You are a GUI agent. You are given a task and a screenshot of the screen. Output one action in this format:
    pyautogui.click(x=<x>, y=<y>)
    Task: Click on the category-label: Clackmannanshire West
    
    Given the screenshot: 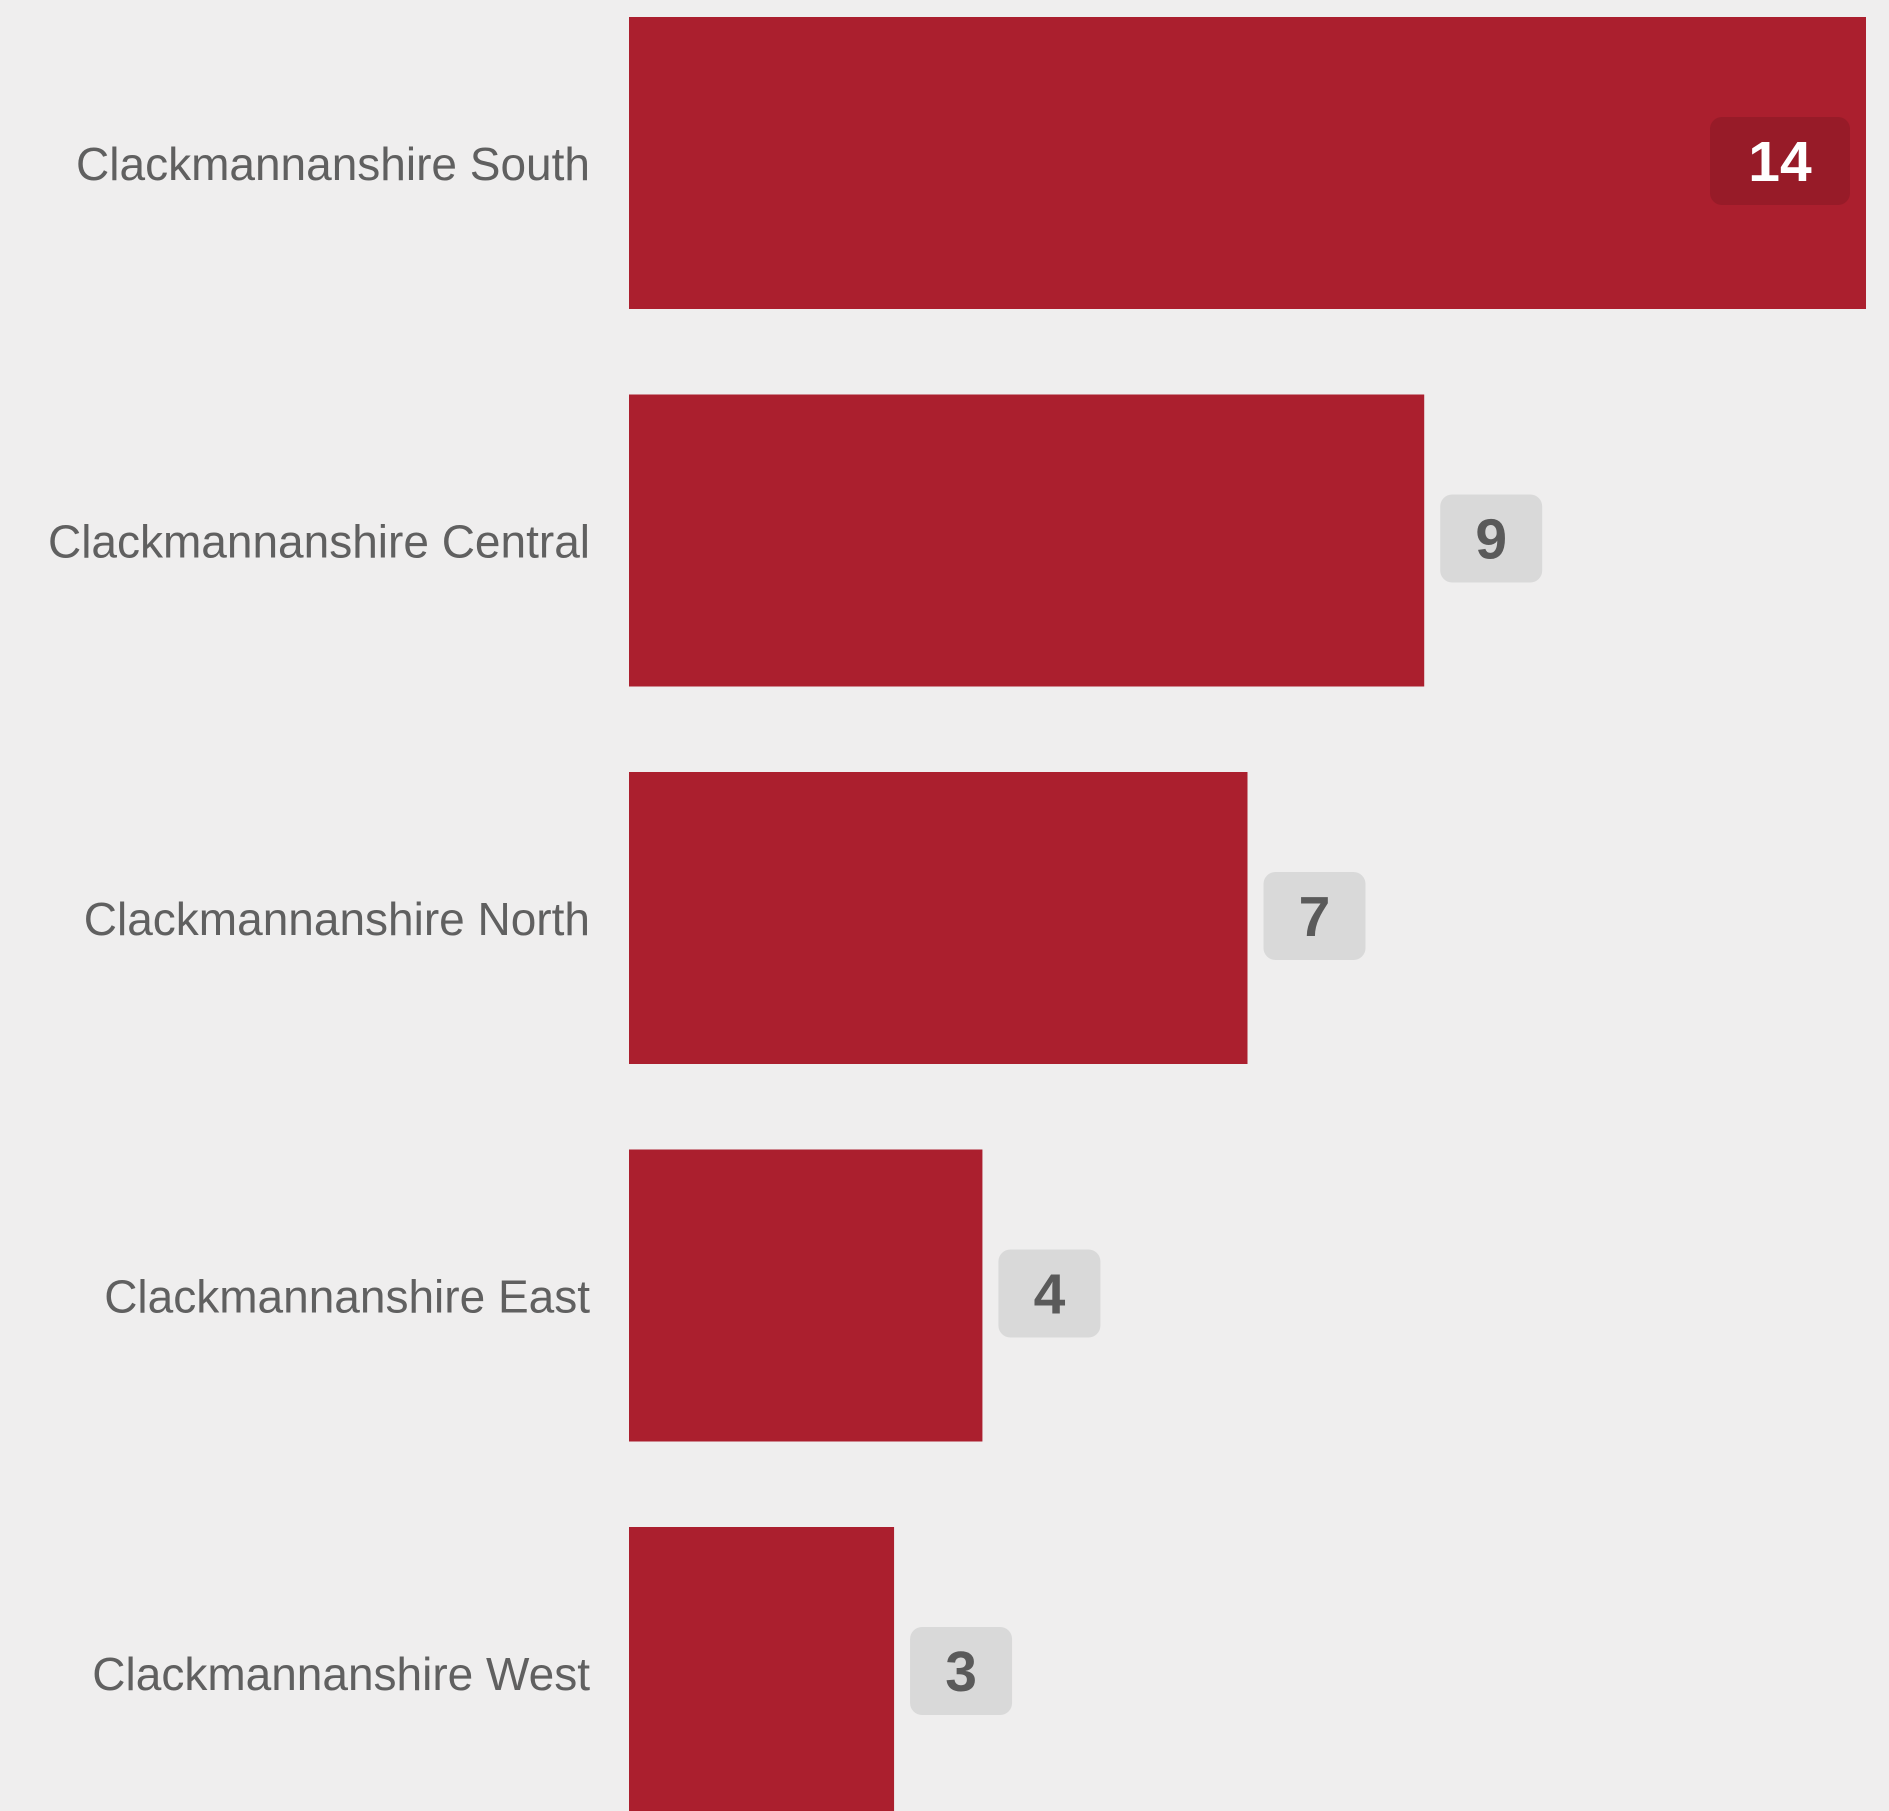 What is the action you would take?
    pyautogui.click(x=341, y=1674)
    